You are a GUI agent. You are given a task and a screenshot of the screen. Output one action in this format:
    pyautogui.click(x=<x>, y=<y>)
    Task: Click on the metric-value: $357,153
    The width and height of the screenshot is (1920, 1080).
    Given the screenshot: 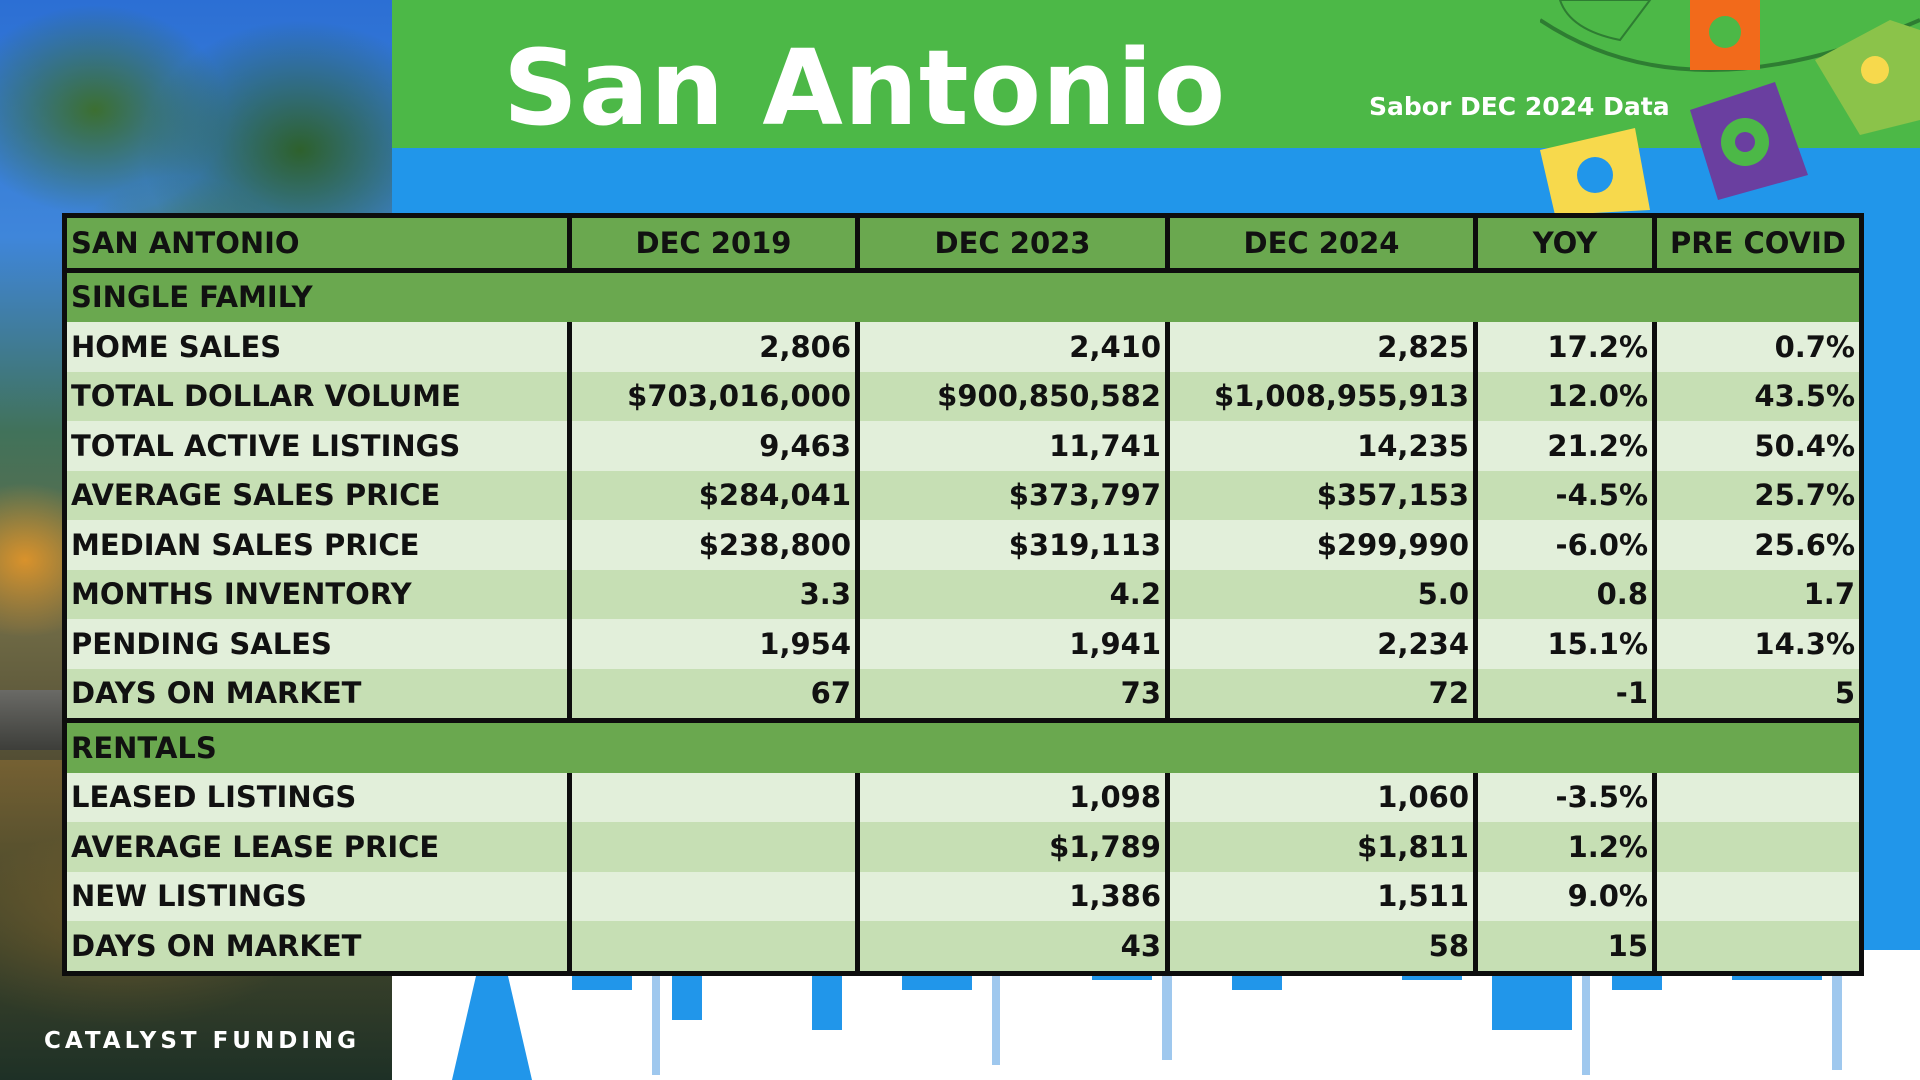 What is the action you would take?
    pyautogui.click(x=1321, y=495)
    